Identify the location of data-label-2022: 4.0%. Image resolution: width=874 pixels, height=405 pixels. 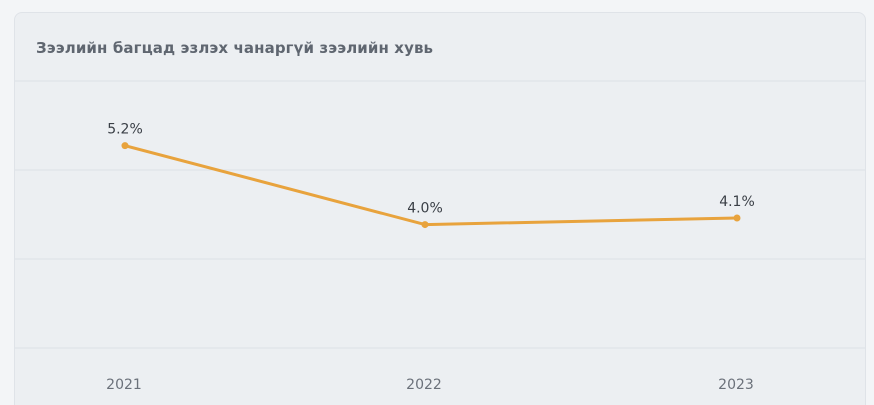
(425, 209).